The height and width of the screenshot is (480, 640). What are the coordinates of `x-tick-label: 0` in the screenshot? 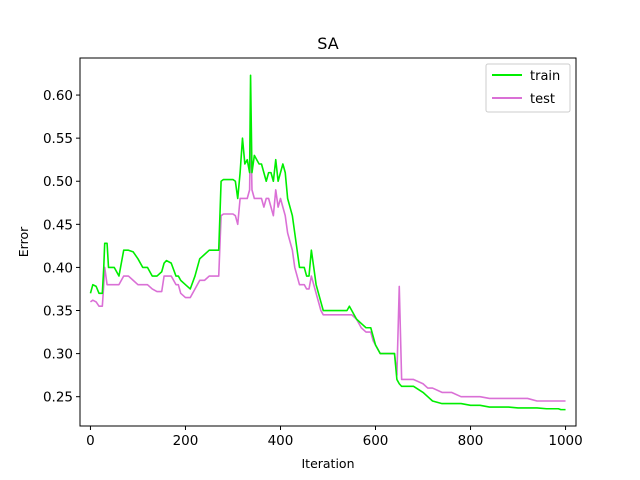 It's located at (90, 441).